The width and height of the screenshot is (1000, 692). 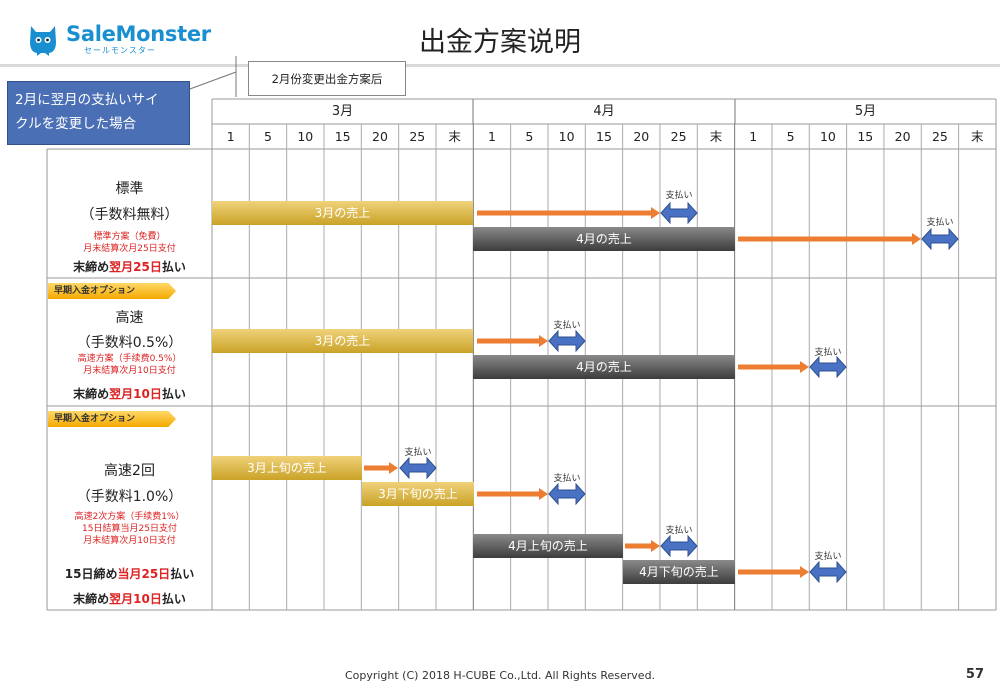 I want to click on blue-note: 2月に翌月の支払いサイ クルを変更した場合, so click(x=98, y=113).